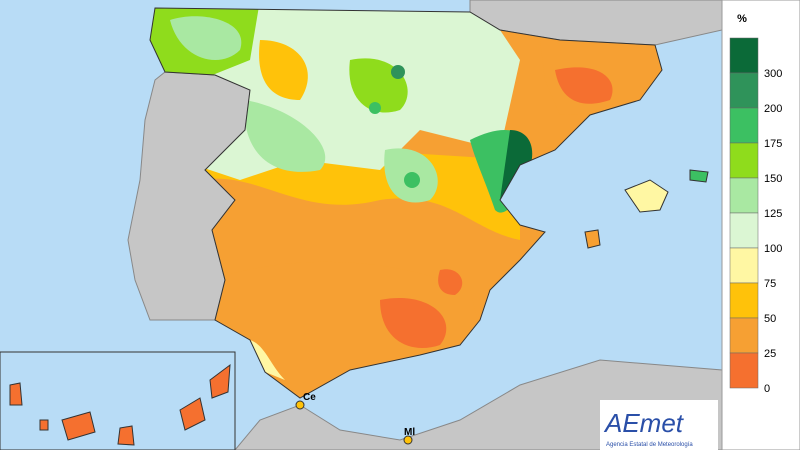 The width and height of the screenshot is (800, 455). What do you see at coordinates (773, 144) in the screenshot?
I see `legend-label: 175` at bounding box center [773, 144].